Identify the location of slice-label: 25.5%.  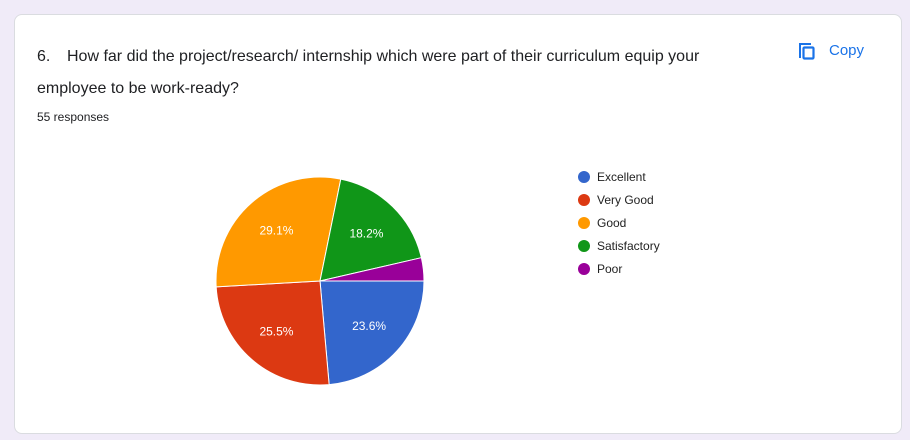
(276, 331).